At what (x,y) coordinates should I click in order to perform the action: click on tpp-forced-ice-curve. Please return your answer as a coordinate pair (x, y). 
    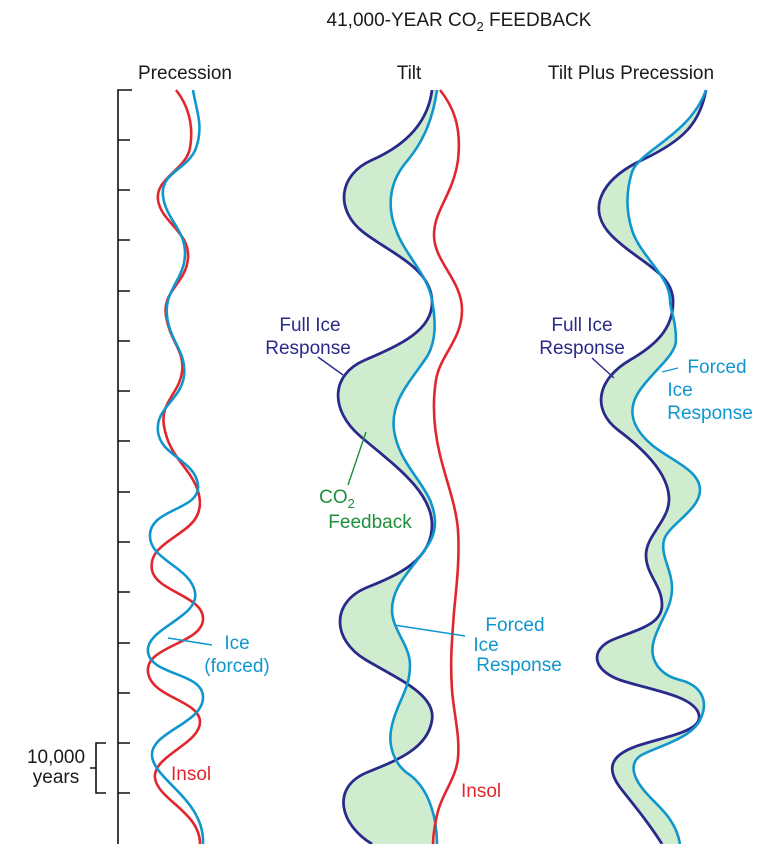
    Looking at the image, I should click on (667, 466).